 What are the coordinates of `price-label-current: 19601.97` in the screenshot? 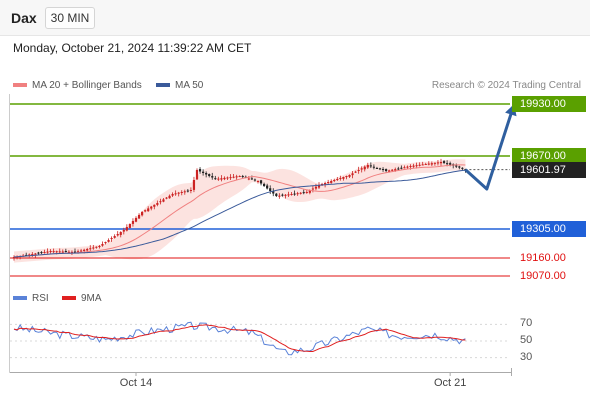 It's located at (549, 169).